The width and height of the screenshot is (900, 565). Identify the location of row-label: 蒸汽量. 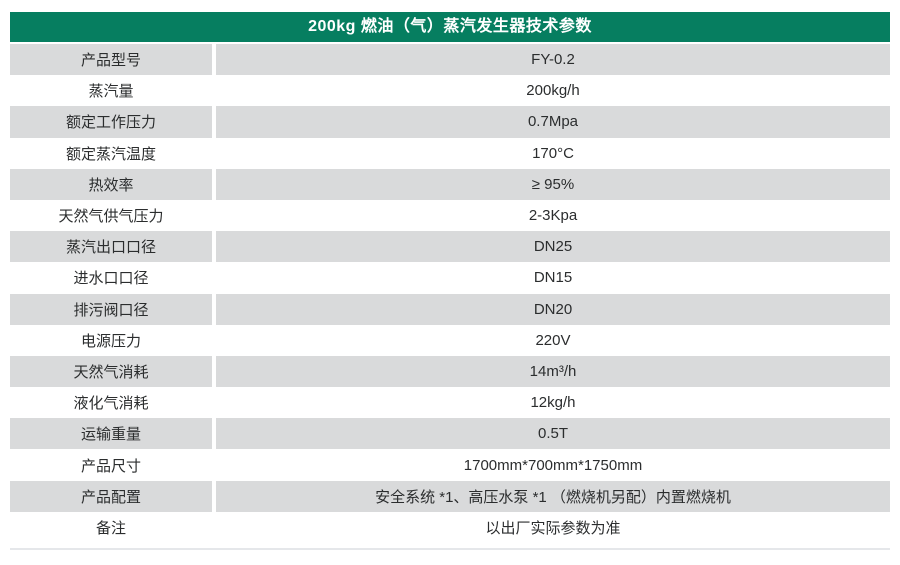
(111, 92).